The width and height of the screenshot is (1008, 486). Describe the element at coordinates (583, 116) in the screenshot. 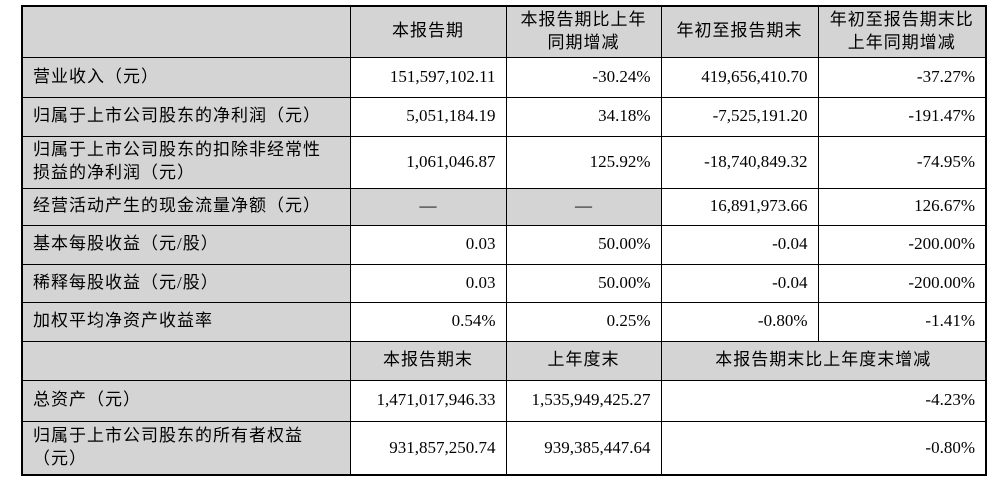

I see `cell-yoy-change: 34.18%` at that location.